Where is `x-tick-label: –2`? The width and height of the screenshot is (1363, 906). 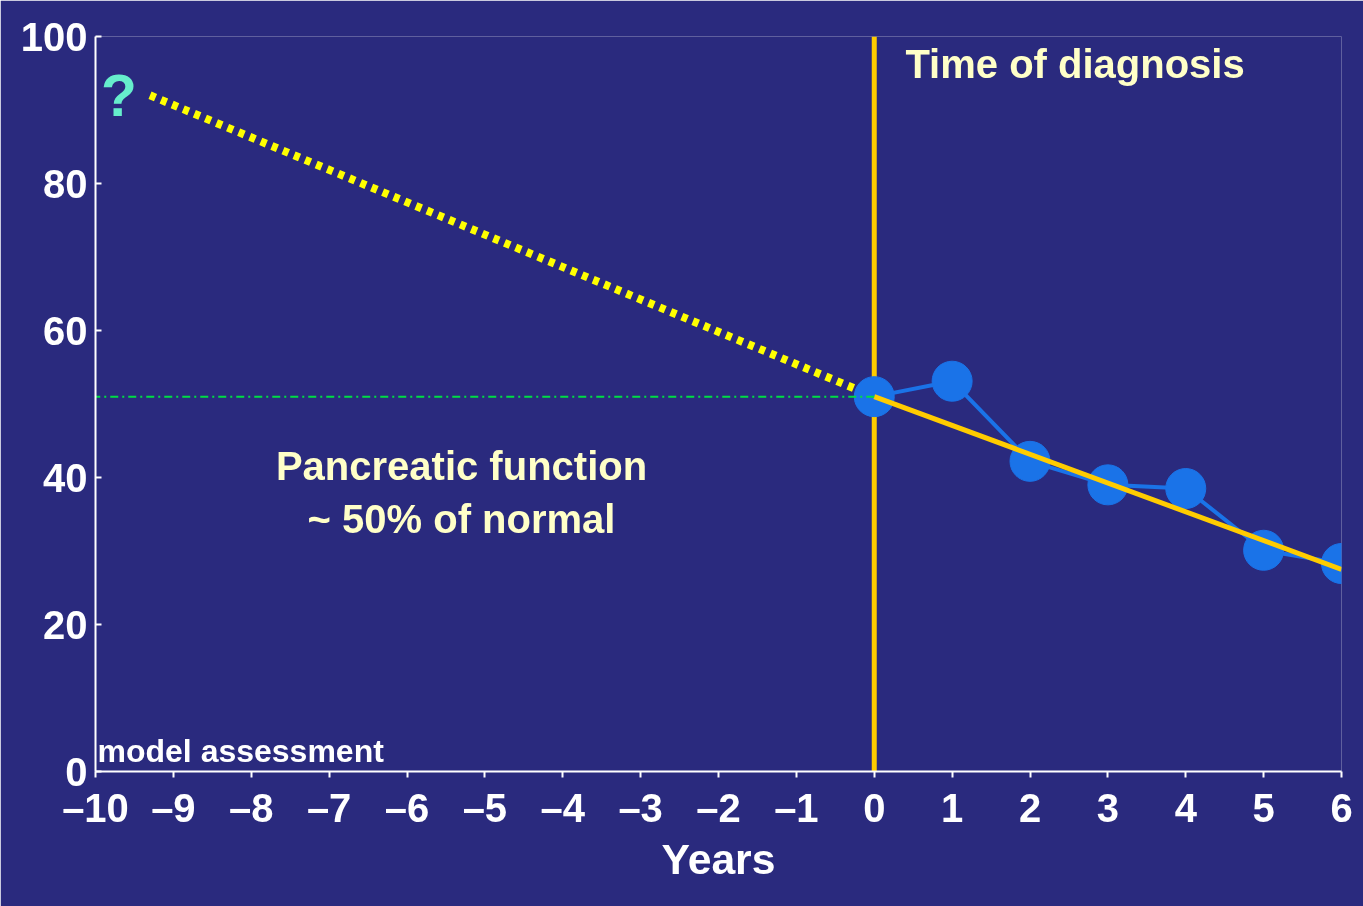 x-tick-label: –2 is located at coordinates (718, 807).